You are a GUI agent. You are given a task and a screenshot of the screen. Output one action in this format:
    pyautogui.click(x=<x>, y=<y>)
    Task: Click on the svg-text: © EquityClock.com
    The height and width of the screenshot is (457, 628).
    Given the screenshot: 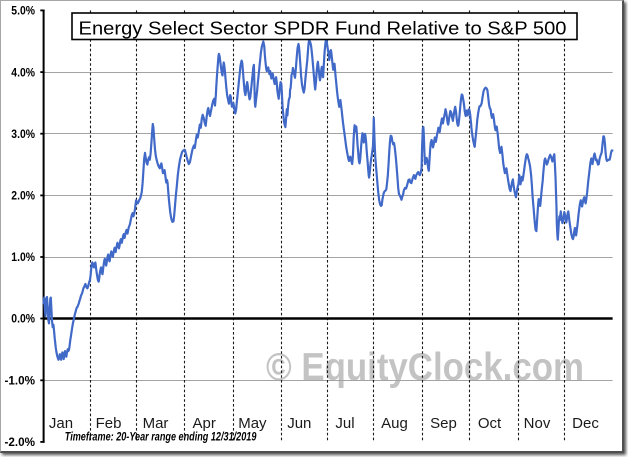 What is the action you would take?
    pyautogui.click(x=425, y=367)
    